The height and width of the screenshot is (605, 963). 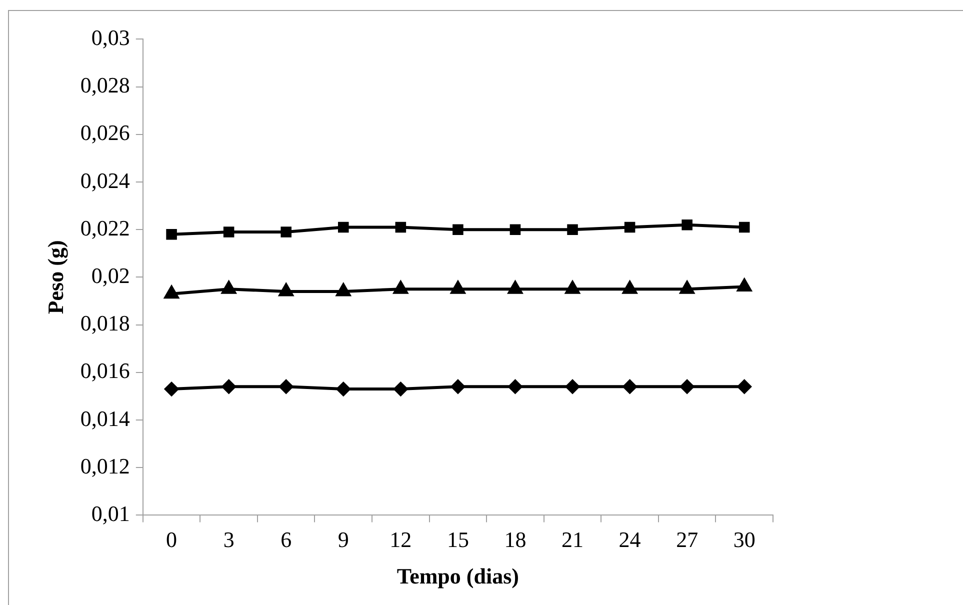 I want to click on y-tick-label: 0,02, so click(x=110, y=275).